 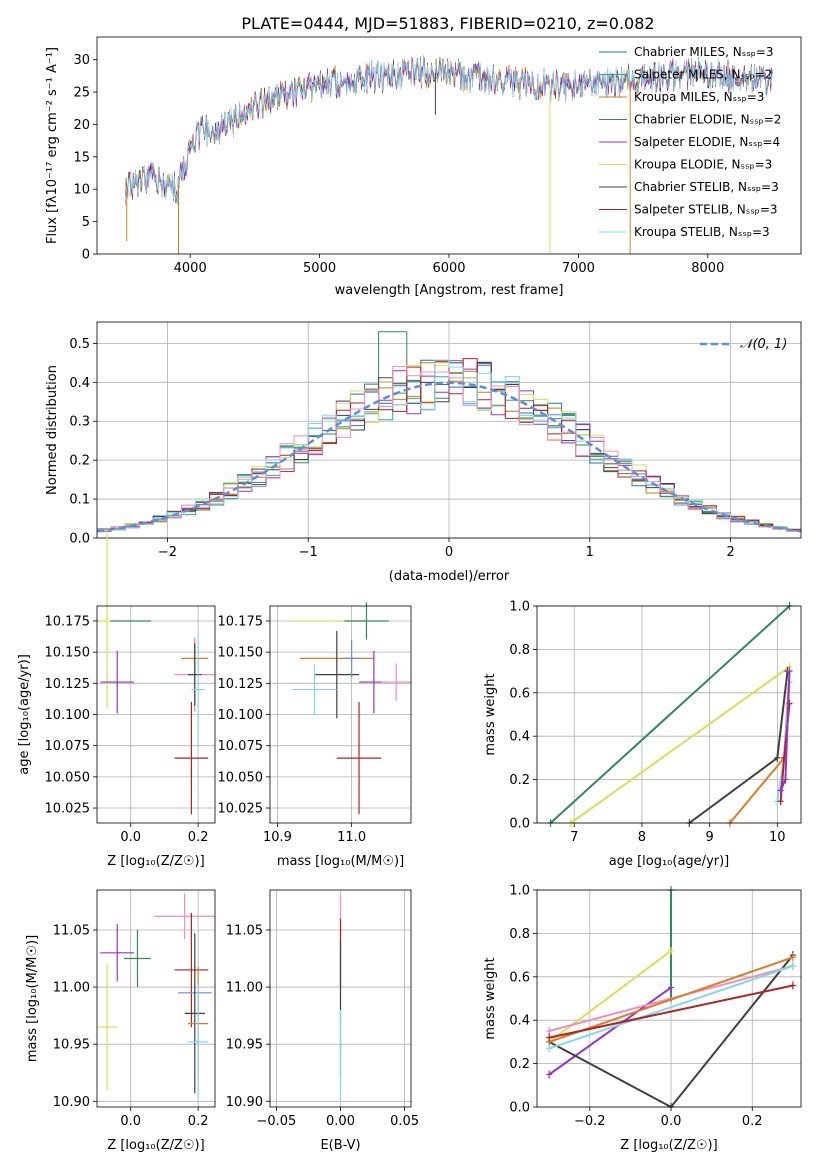 I want to click on y-tick-label: 11.00, so click(x=244, y=988).